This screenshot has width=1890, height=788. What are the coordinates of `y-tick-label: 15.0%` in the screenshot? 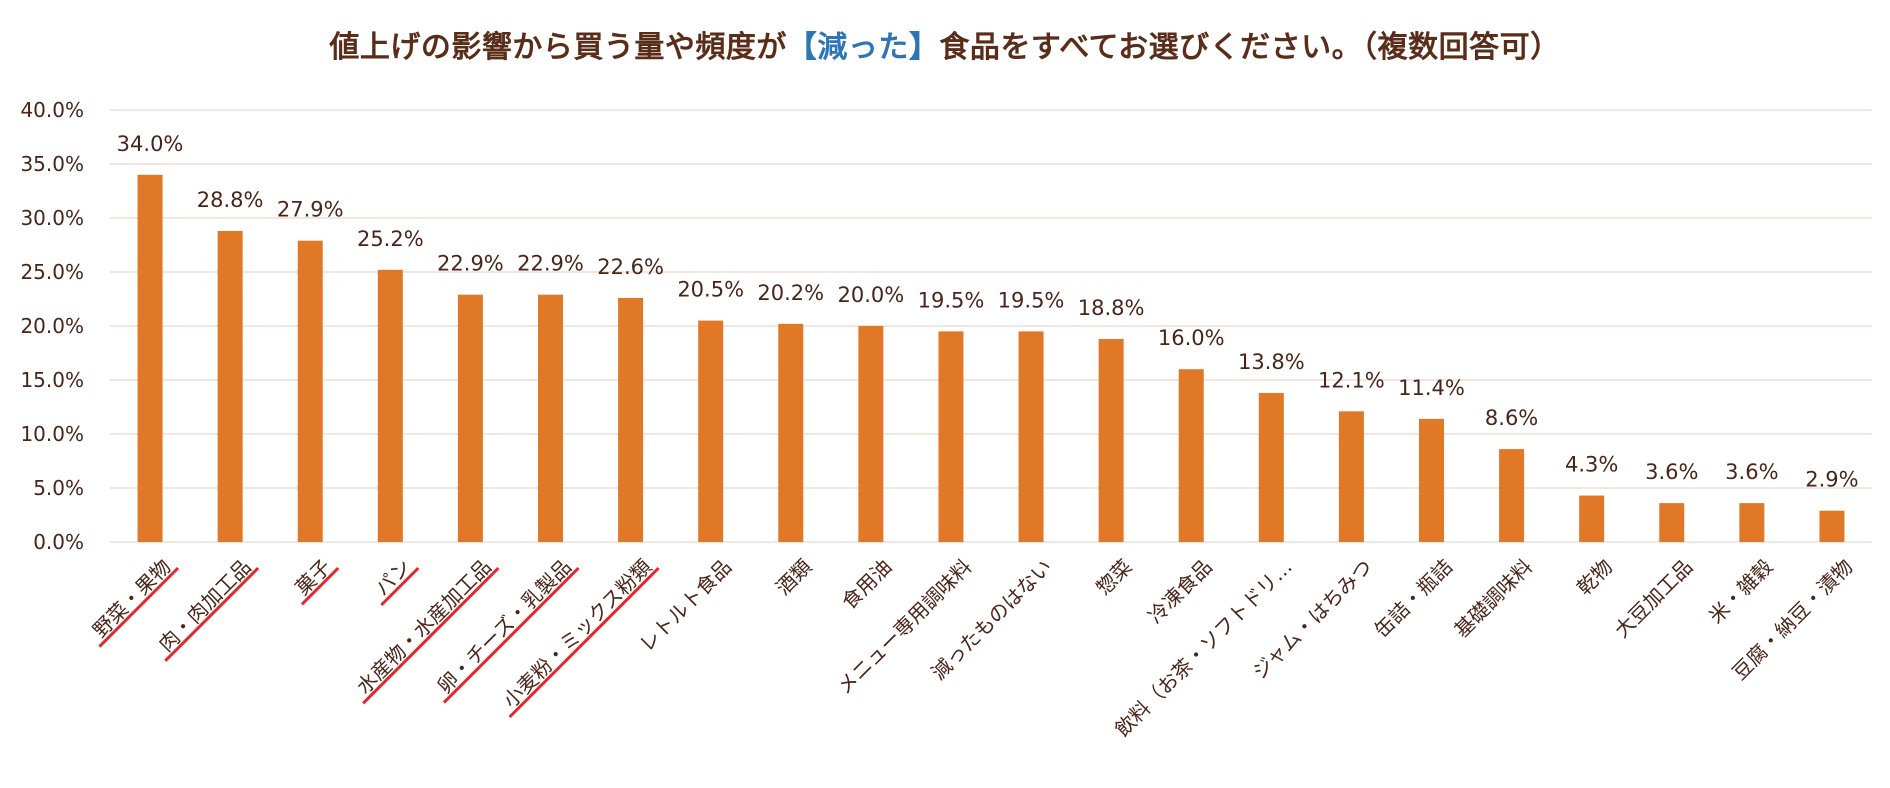 It's located at (52, 380).